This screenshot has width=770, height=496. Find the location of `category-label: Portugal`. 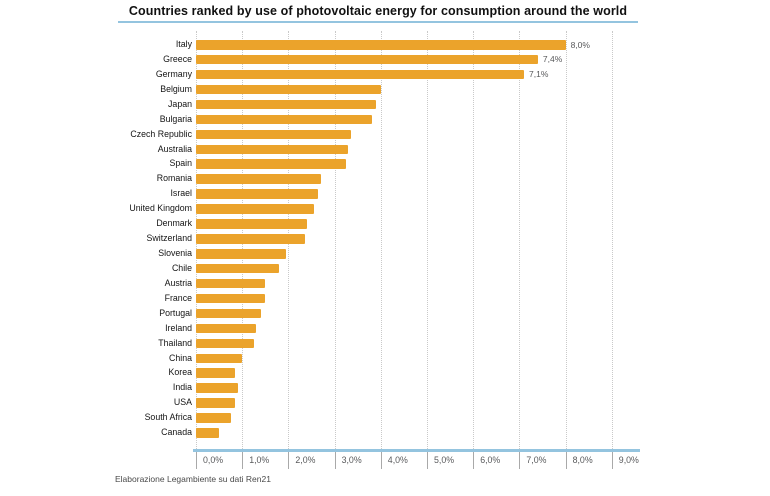

category-label: Portugal is located at coordinates (175, 312).